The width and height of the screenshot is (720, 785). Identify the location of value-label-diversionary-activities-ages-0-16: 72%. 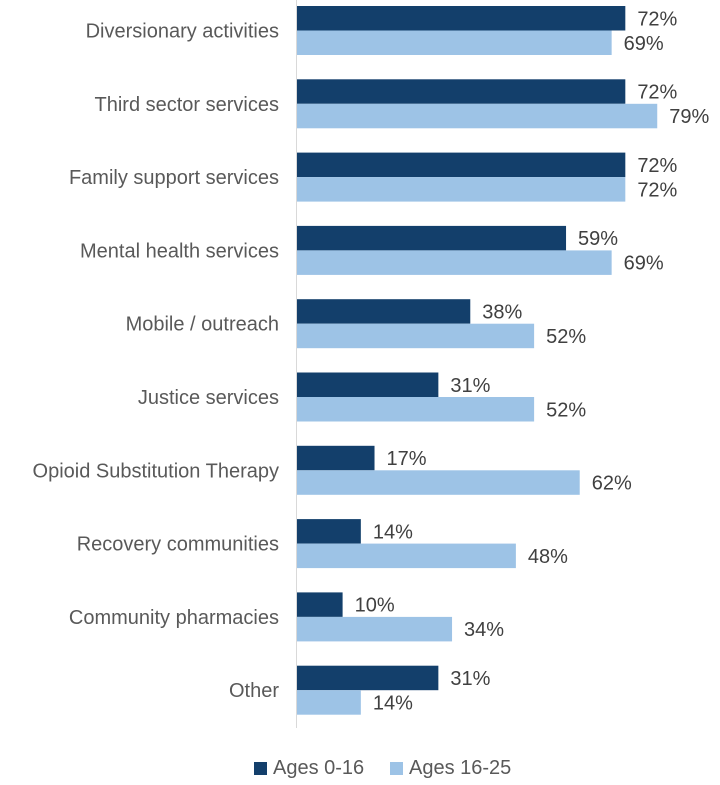
(657, 19).